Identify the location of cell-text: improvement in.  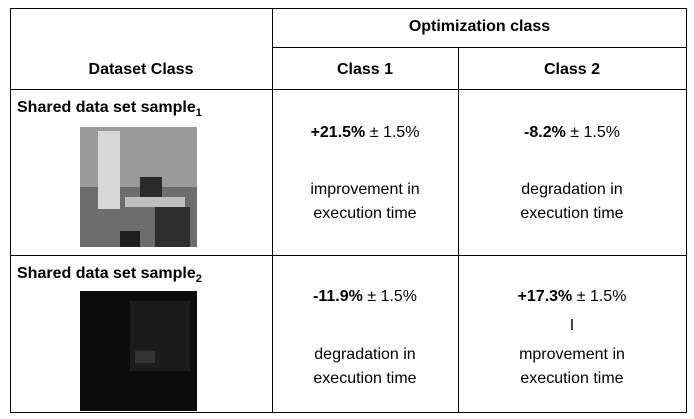
(365, 189).